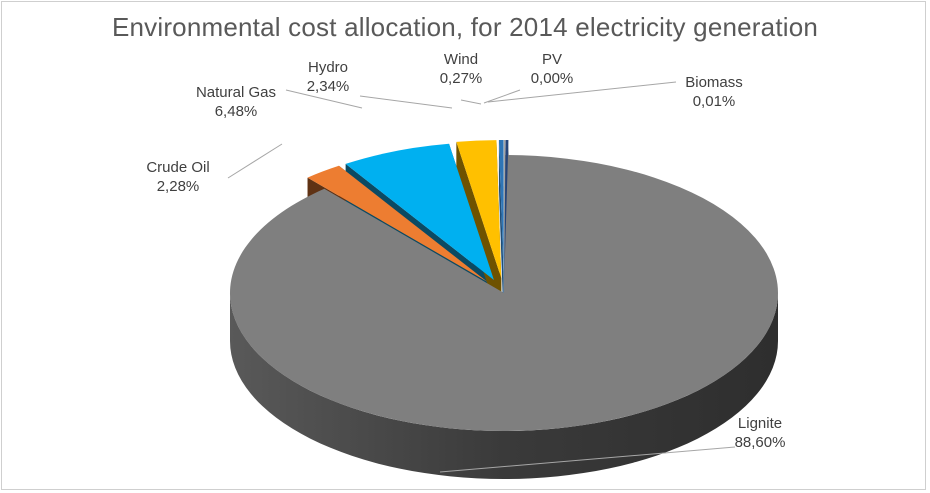 The height and width of the screenshot is (493, 930). Describe the element at coordinates (236, 111) in the screenshot. I see `slice-value-label: 6,48%` at that location.